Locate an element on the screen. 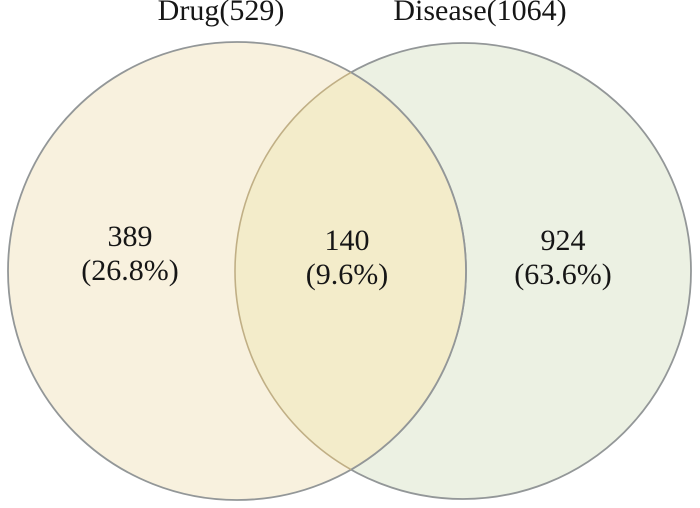 Image resolution: width=700 pixels, height=508 pixels. drug-set-title: Drug(529) is located at coordinates (221, 13).